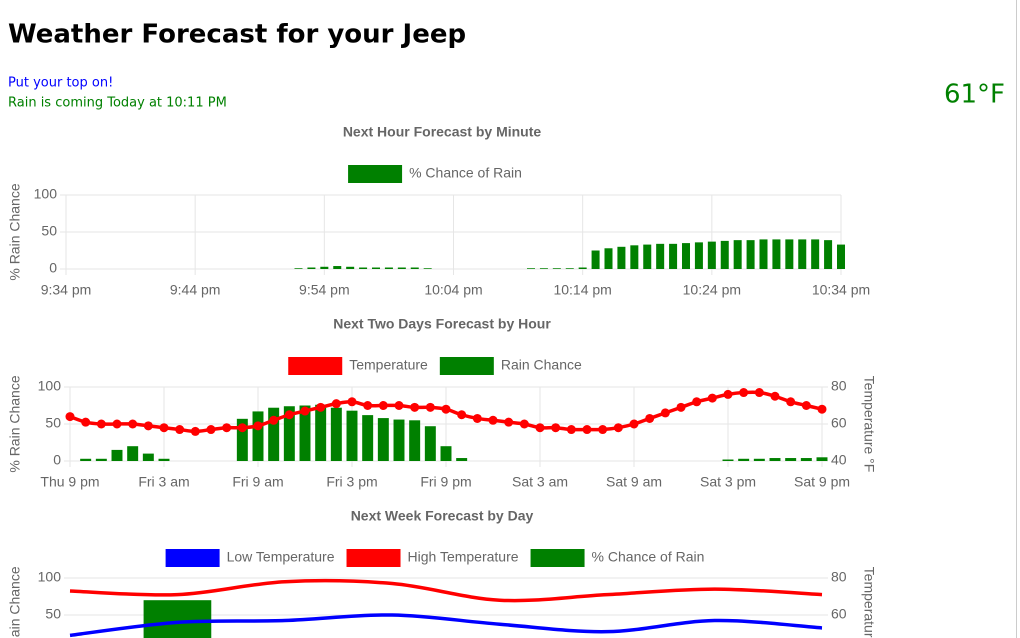 The height and width of the screenshot is (638, 1020). Describe the element at coordinates (388, 365) in the screenshot. I see `legend-label: Temperature` at that location.